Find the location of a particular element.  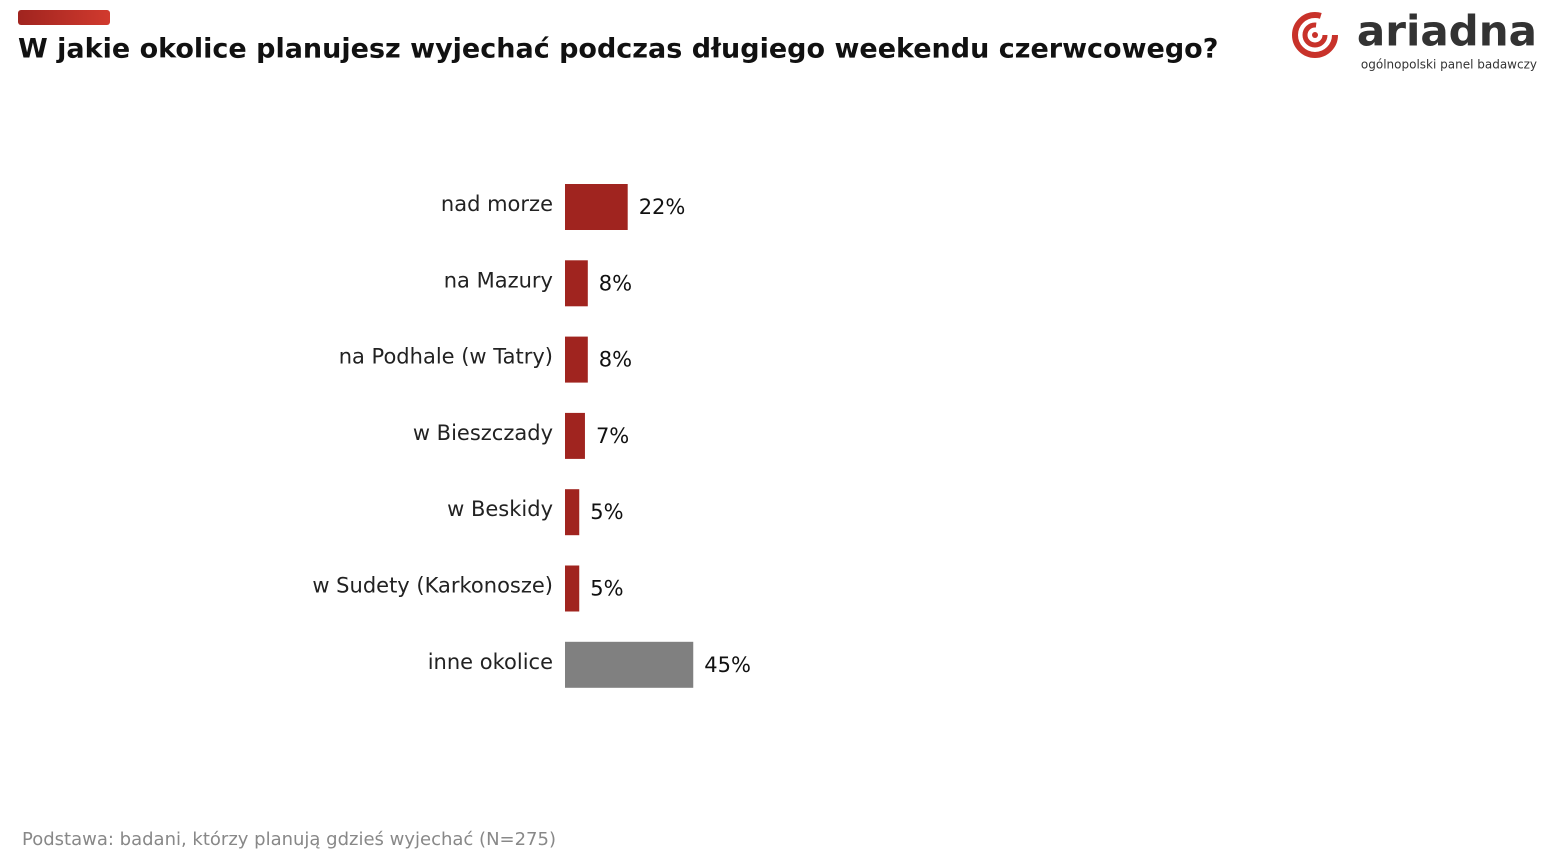

logo-ring is located at coordinates (1315, 35).